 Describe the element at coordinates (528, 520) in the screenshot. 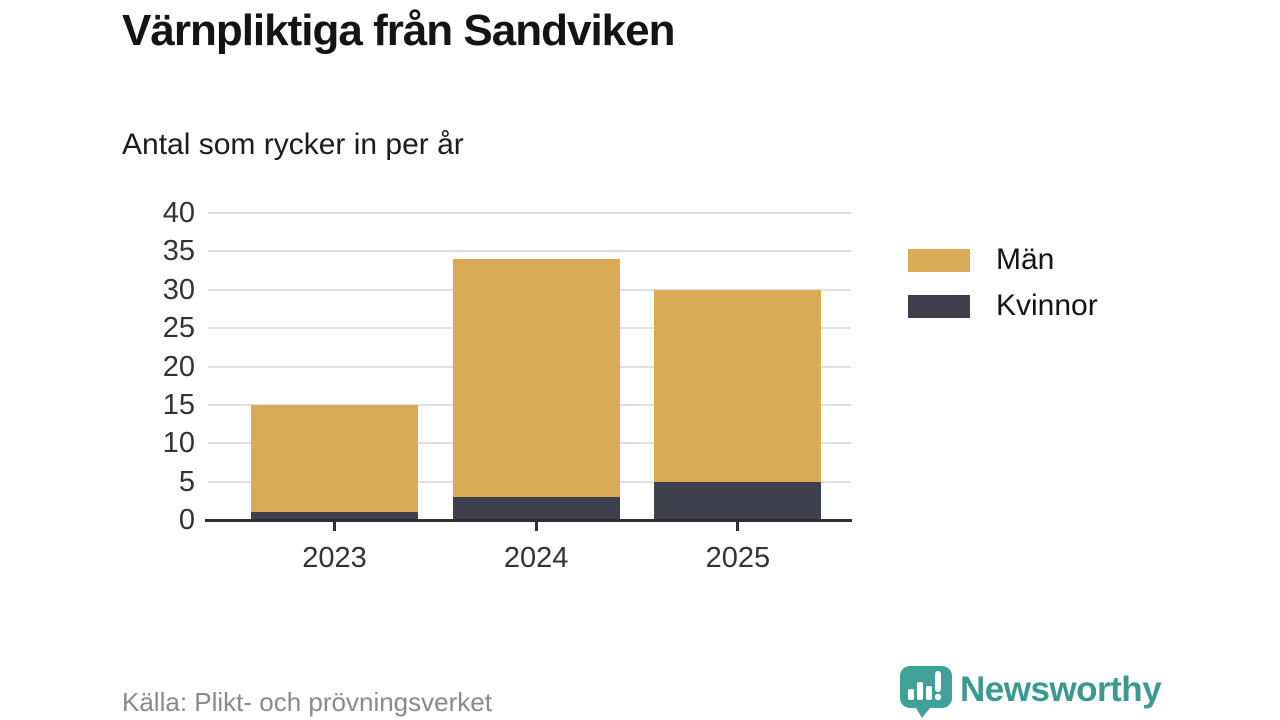

I see `x-axis-line` at that location.